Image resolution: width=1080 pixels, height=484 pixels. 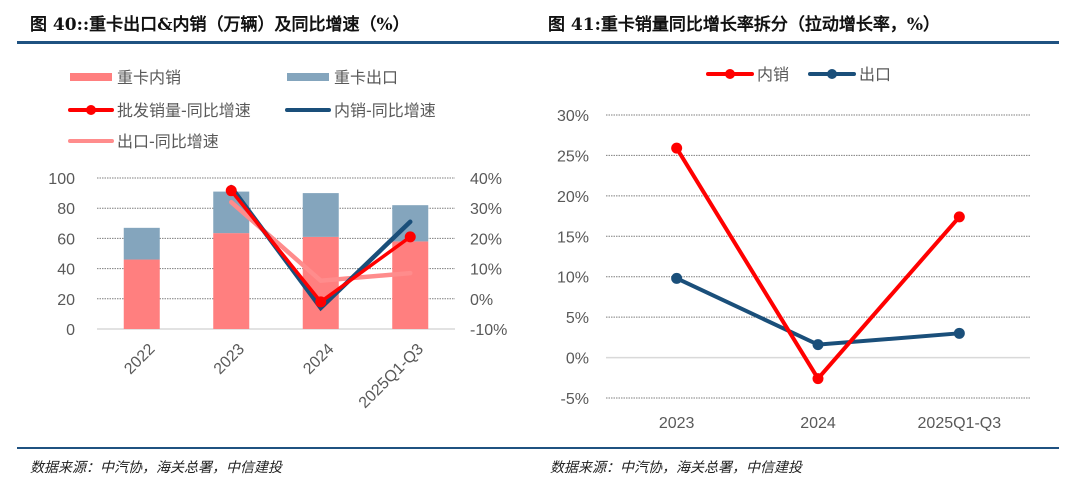 What do you see at coordinates (66, 239) in the screenshot?
I see `y-tick-label: 60` at bounding box center [66, 239].